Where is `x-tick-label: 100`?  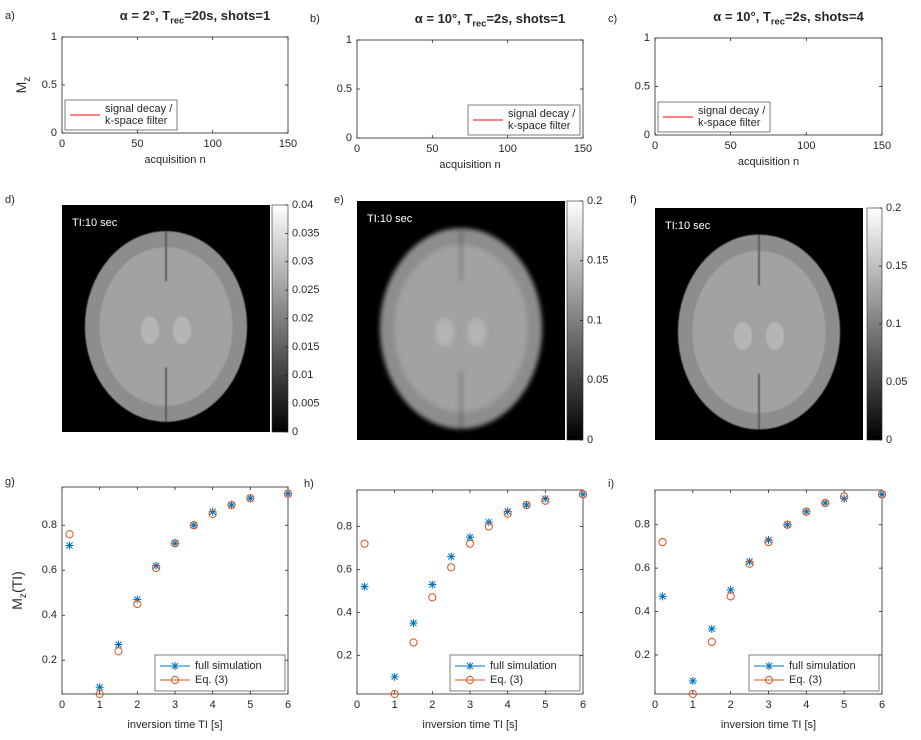 x-tick-label: 100 is located at coordinates (212, 144).